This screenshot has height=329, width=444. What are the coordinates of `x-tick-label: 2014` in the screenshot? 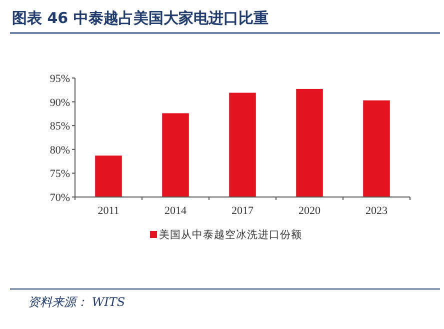 It's located at (175, 211).